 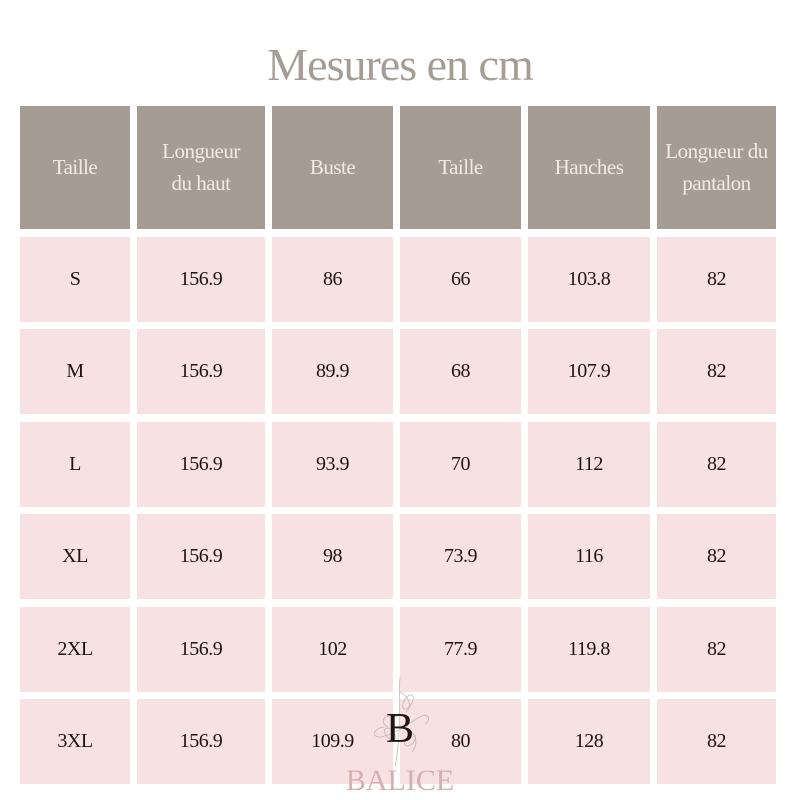 What do you see at coordinates (460, 556) in the screenshot?
I see `table-cell: 73.9` at bounding box center [460, 556].